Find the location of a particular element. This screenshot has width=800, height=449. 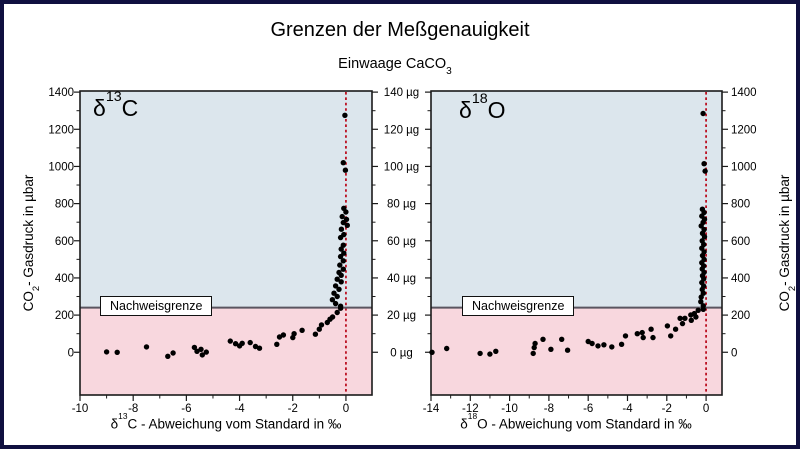

pressure-tick-label-left: 600 is located at coordinates (64, 242).